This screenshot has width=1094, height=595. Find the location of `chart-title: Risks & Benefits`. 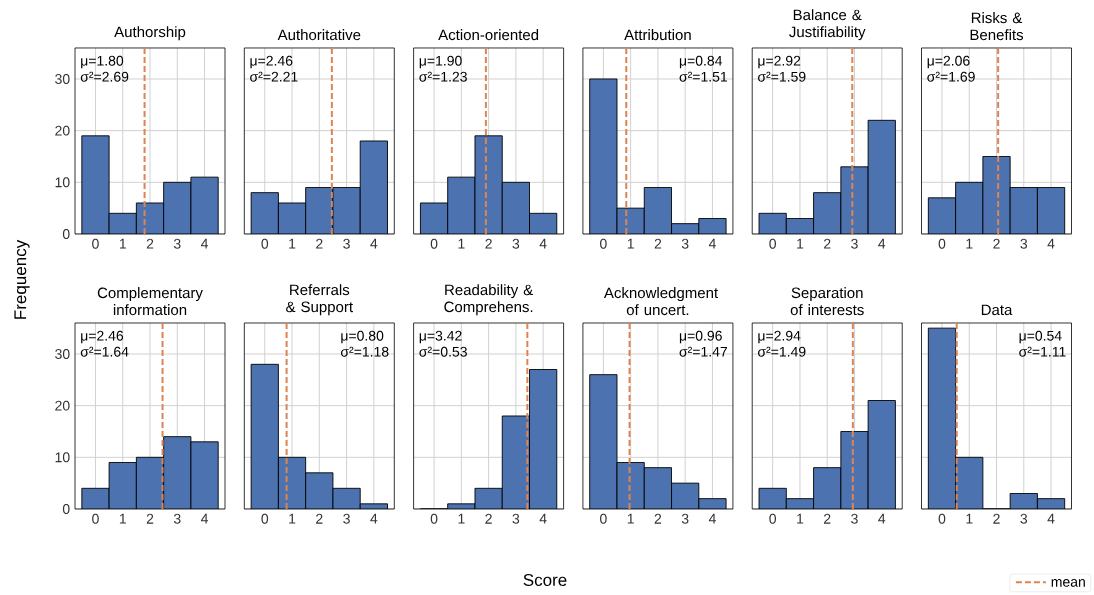

chart-title: Risks & Benefits is located at coordinates (997, 26).